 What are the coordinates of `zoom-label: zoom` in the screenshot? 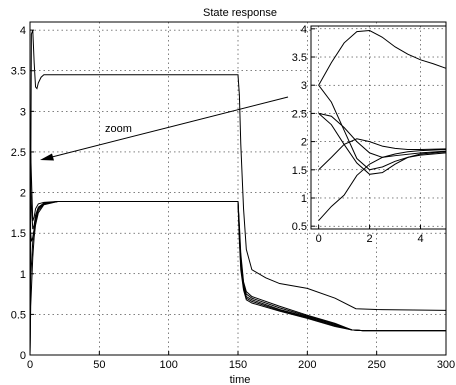 It's located at (118, 129).